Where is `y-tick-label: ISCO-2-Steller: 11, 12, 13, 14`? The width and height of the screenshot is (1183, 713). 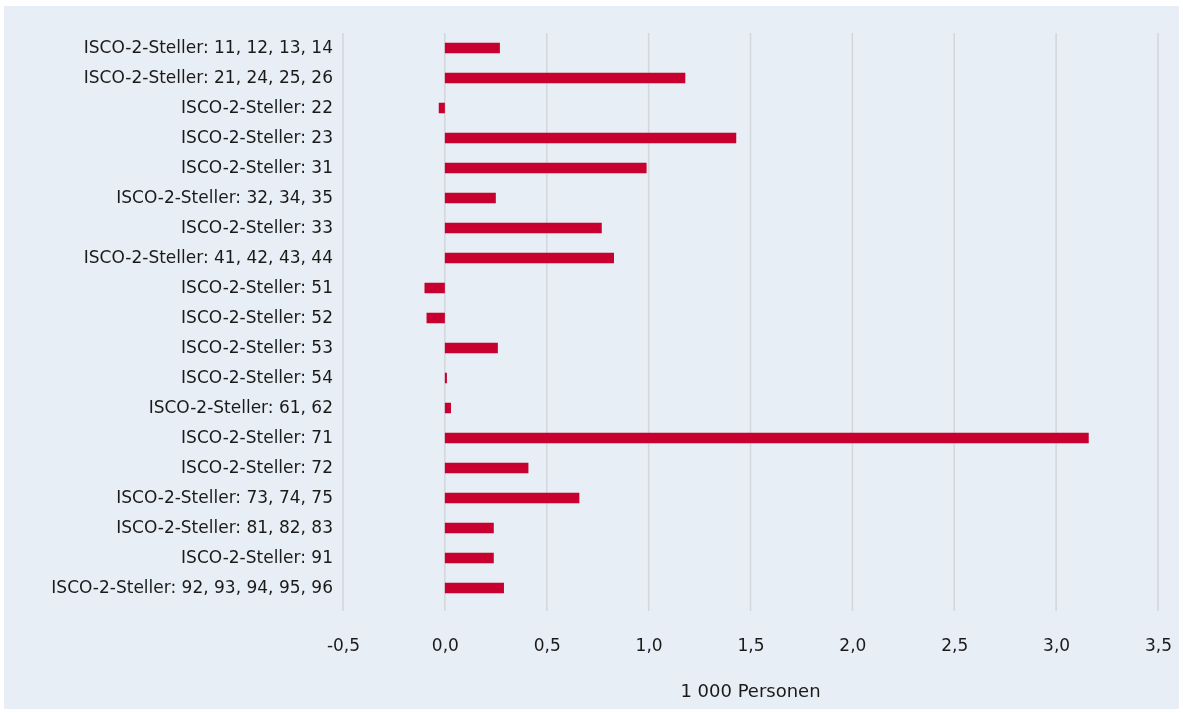
y-tick-label: ISCO-2-Steller: 11, 12, 13, 14 is located at coordinates (208, 47).